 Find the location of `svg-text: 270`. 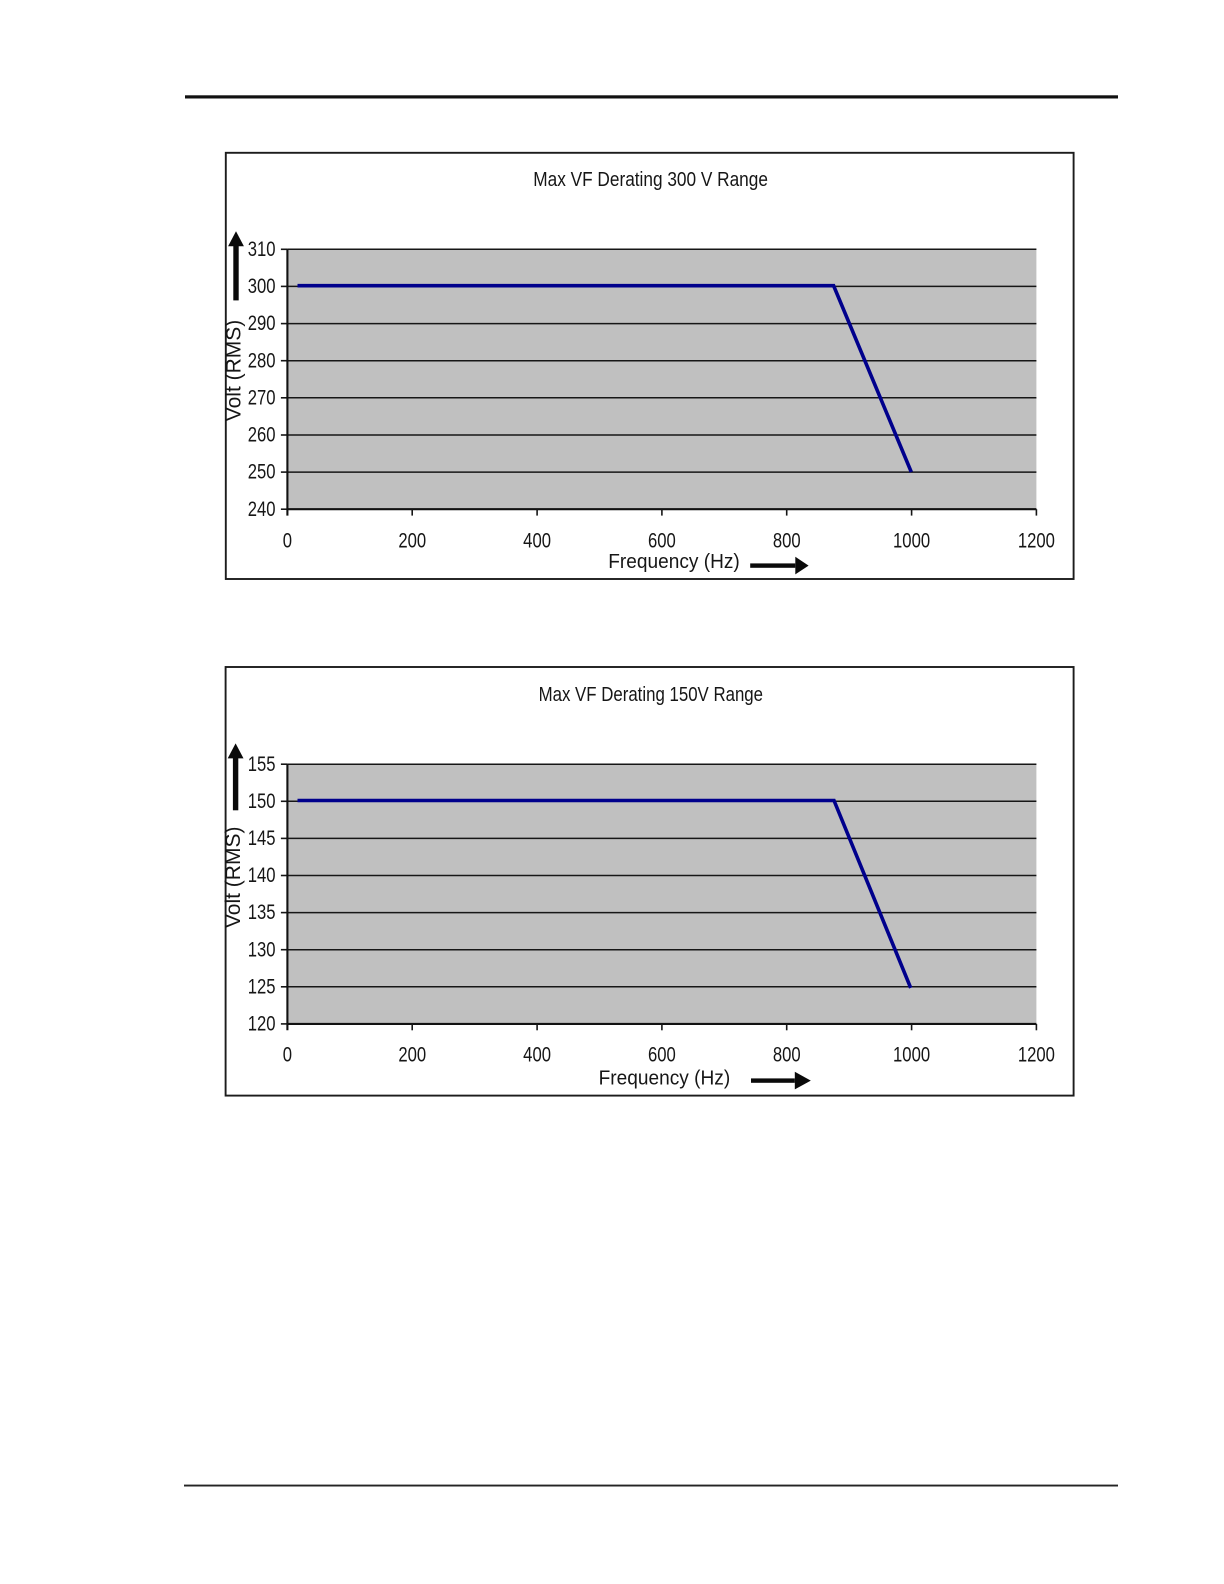

svg-text: 270 is located at coordinates (262, 398).